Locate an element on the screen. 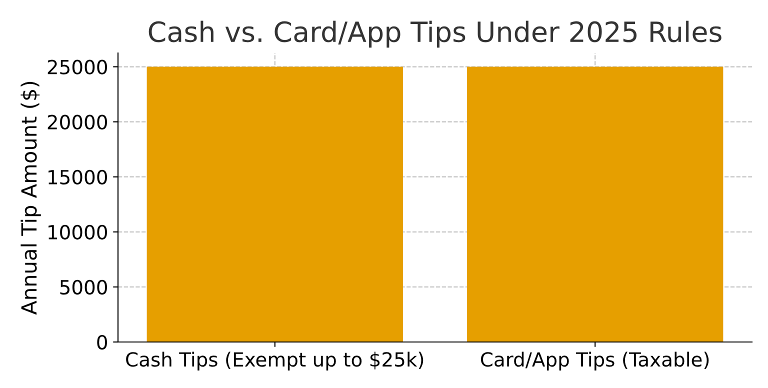 Image resolution: width=768 pixels, height=388 pixels. y-tick-label: 5000 is located at coordinates (83, 287).